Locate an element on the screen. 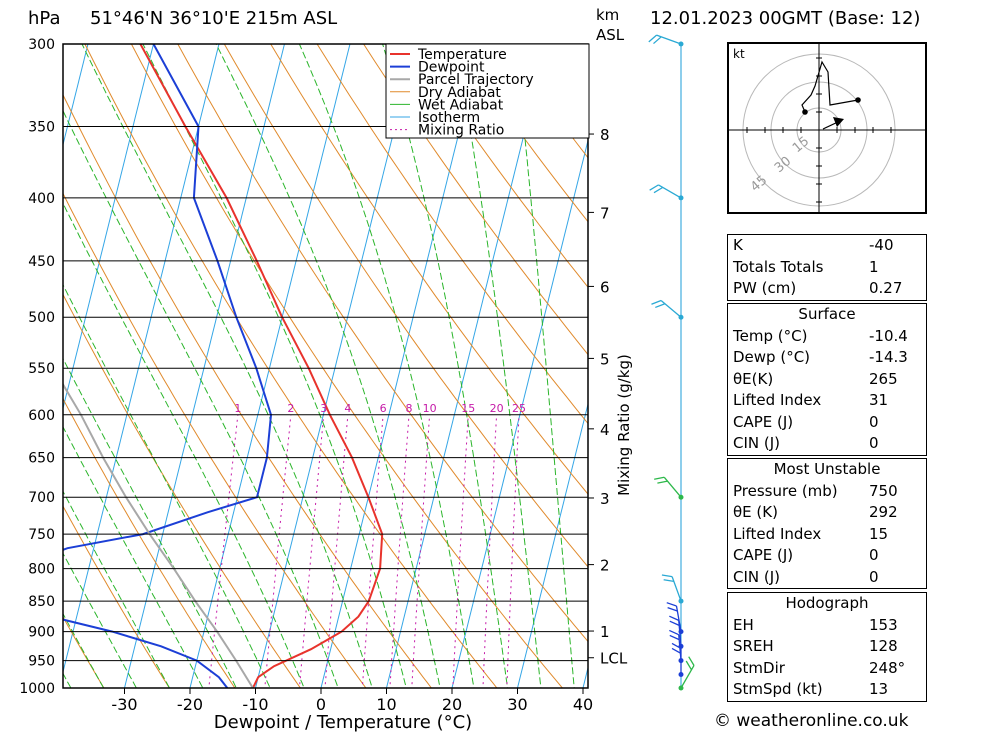 The width and height of the screenshot is (1000, 733). km-tick-label: 7 is located at coordinates (605, 213).